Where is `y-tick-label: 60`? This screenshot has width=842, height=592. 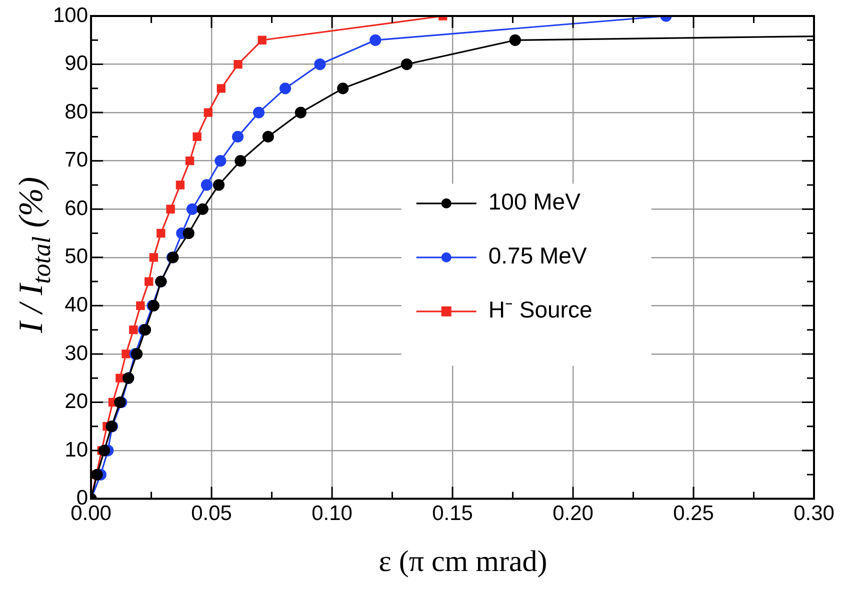
y-tick-label: 60 is located at coordinates (76, 208).